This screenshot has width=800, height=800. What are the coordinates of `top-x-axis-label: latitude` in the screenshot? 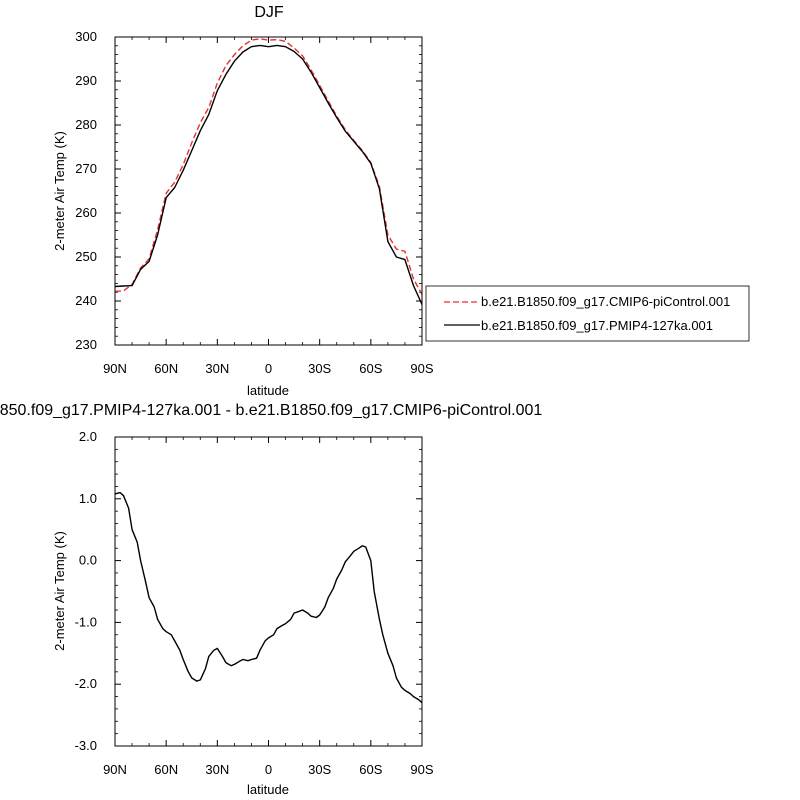 It's located at (268, 390).